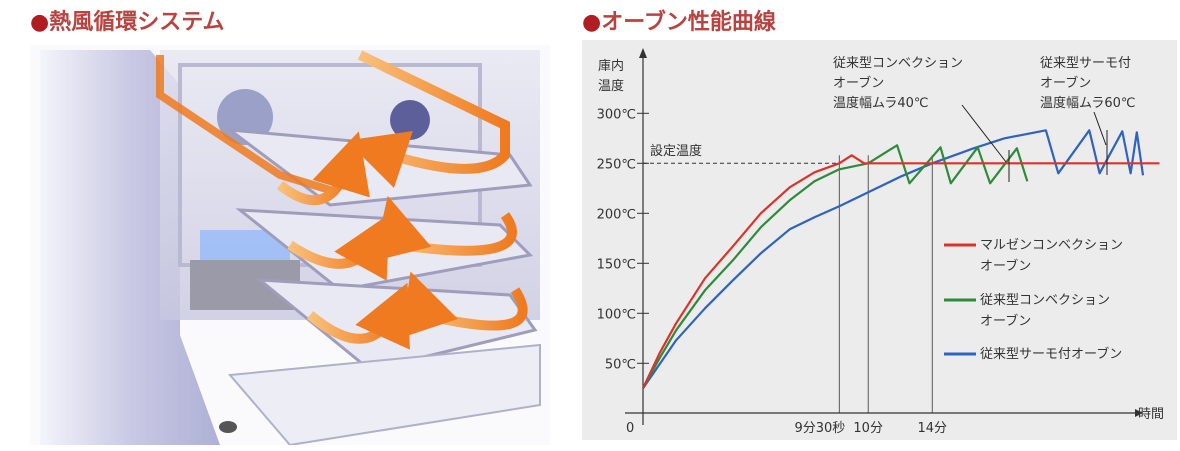 The image size is (1180, 451). What do you see at coordinates (616, 164) in the screenshot?
I see `y-tick-label: 250℃` at bounding box center [616, 164].